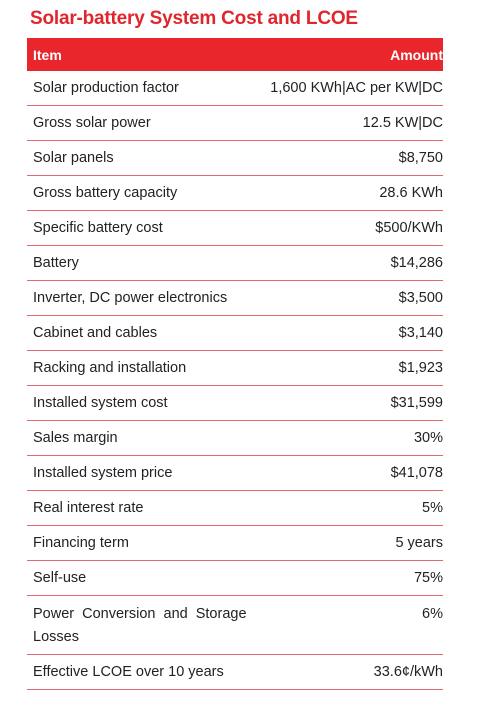  I want to click on row-item-label: Gross battery capacity, so click(105, 192).